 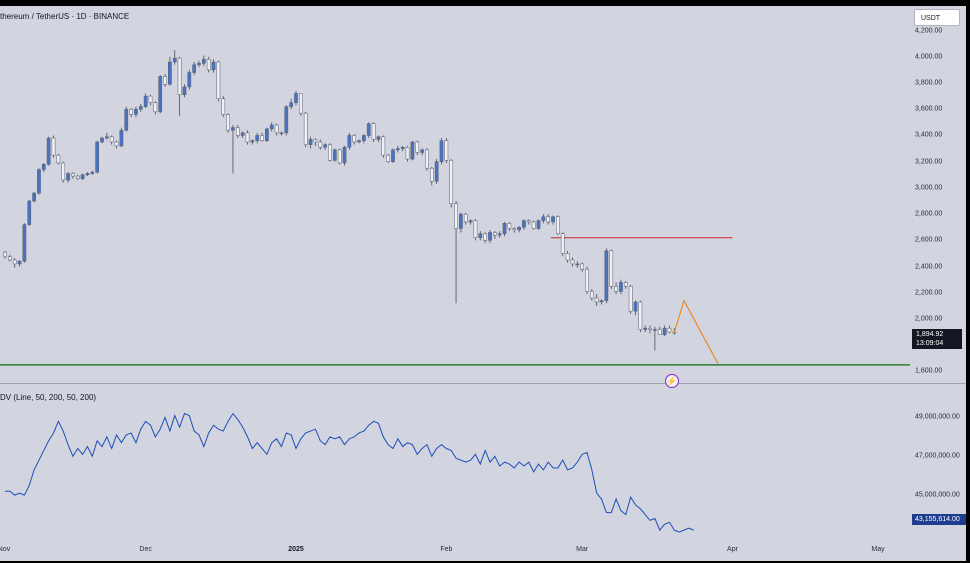 What do you see at coordinates (672, 381) in the screenshot?
I see `alert-lightning-icon: ⚡` at bounding box center [672, 381].